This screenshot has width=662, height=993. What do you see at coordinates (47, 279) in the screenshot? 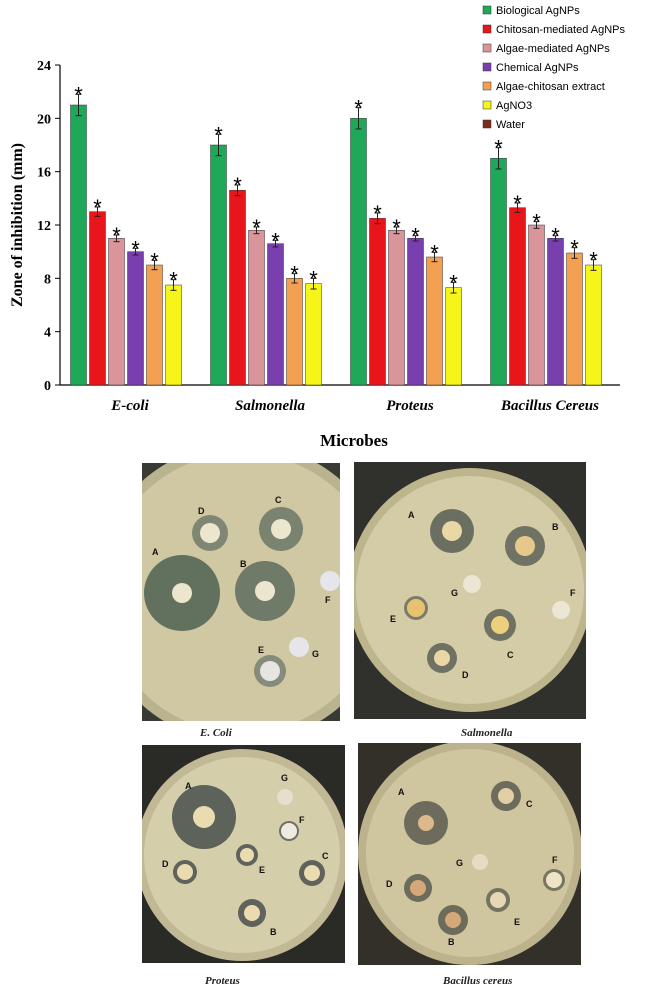
I see `y-tick-label: 8` at bounding box center [47, 279].